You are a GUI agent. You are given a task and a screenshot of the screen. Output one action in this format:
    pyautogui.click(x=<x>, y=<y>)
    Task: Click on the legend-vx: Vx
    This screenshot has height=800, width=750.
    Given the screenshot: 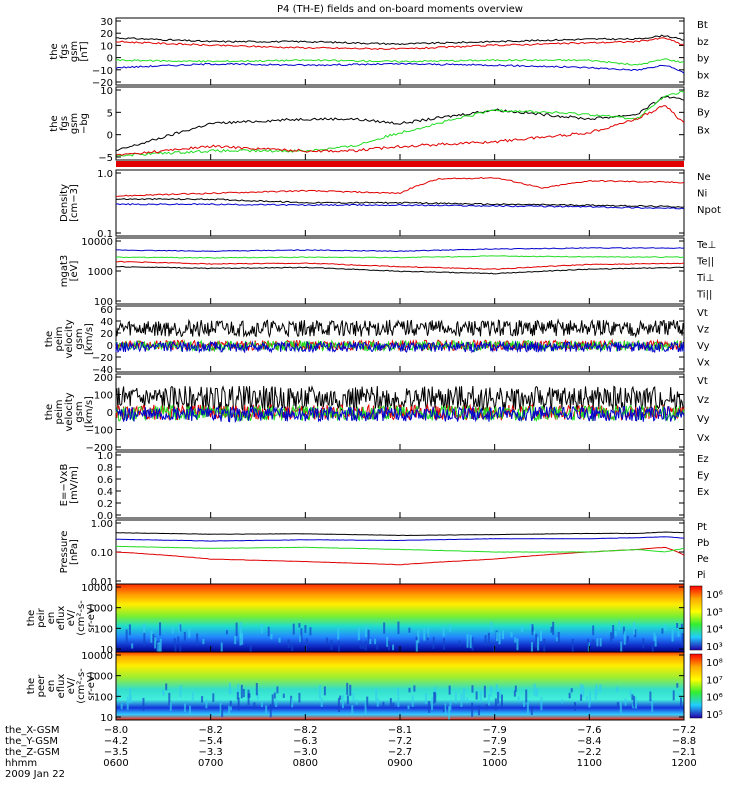 What is the action you would take?
    pyautogui.click(x=703, y=363)
    